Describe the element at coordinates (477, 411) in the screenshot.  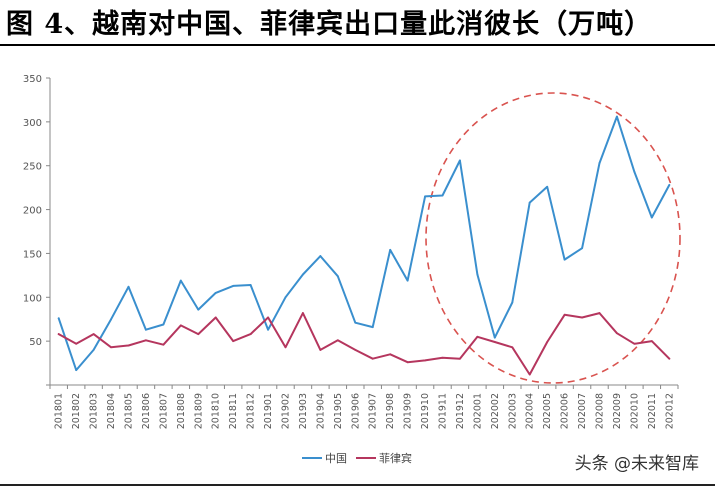
I see `x-tick-label: 202001` at that location.